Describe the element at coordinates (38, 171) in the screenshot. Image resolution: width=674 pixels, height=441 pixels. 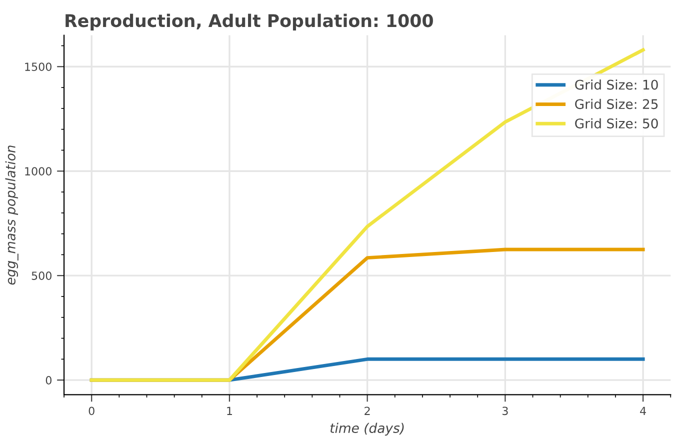
I see `y-tick-label: 1000` at that location.